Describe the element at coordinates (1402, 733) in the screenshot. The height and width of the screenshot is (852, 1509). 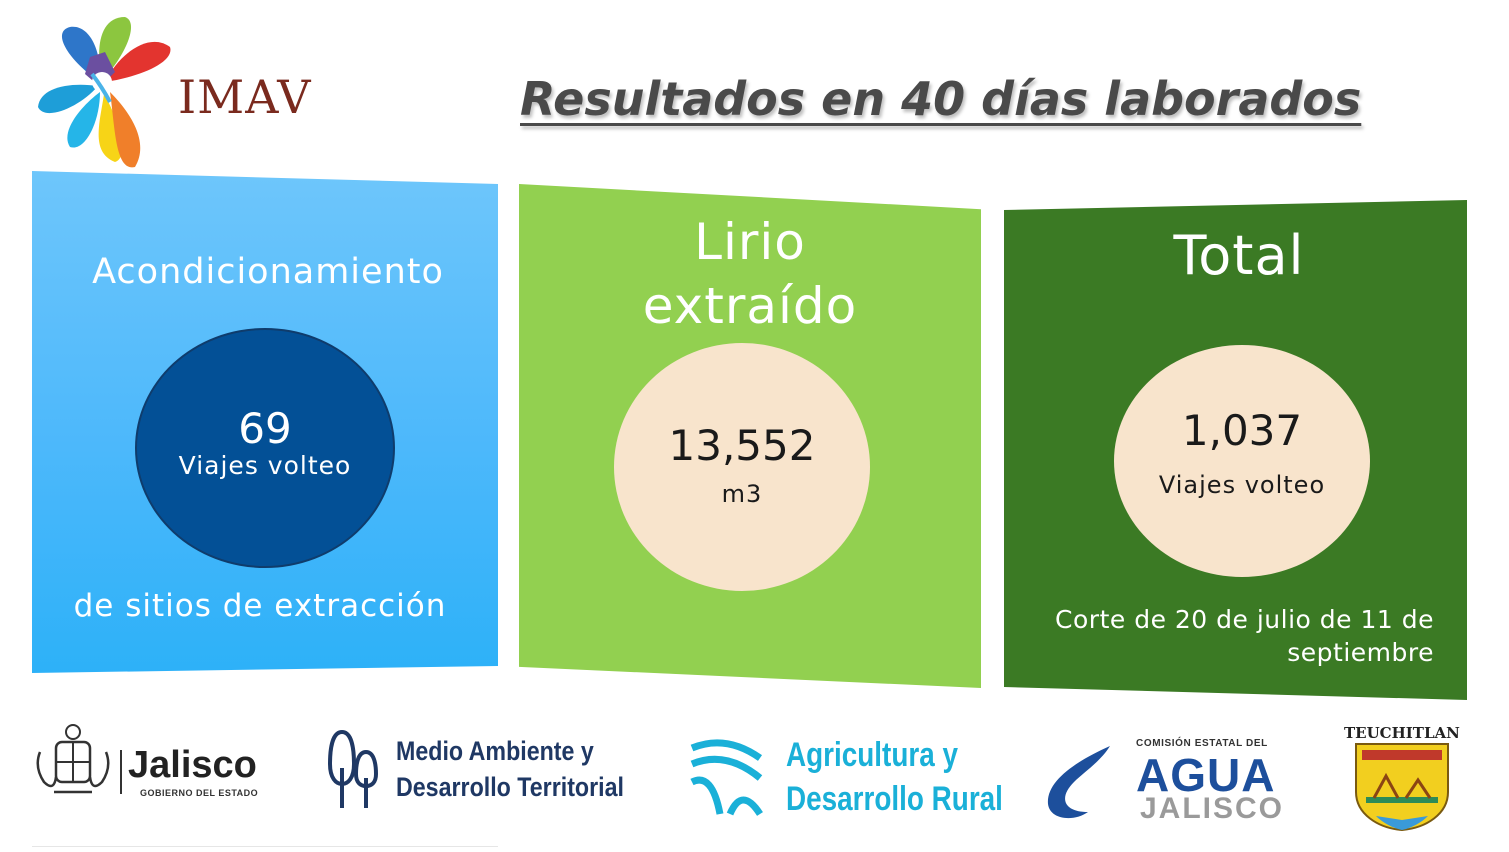
I see `teuchitlan-name: TEUCHITLAN` at that location.